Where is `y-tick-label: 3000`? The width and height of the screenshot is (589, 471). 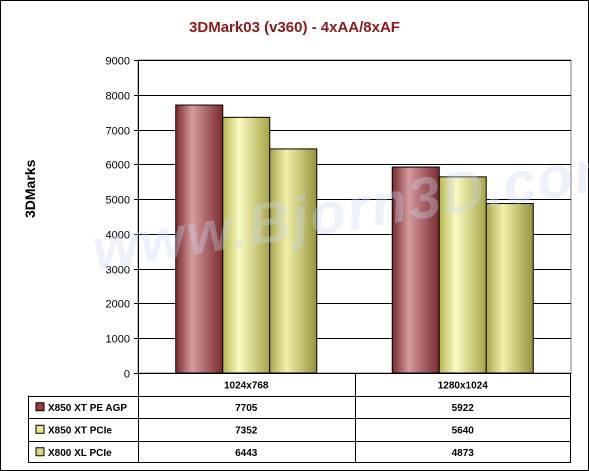
y-tick-label: 3000 is located at coordinates (118, 271).